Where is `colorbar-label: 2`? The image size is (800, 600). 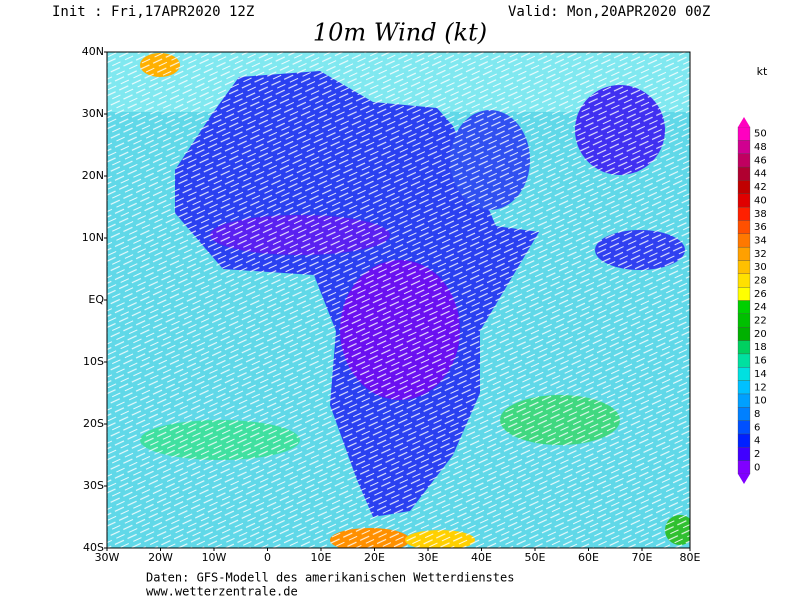
colorbar-label: 2 is located at coordinates (757, 454).